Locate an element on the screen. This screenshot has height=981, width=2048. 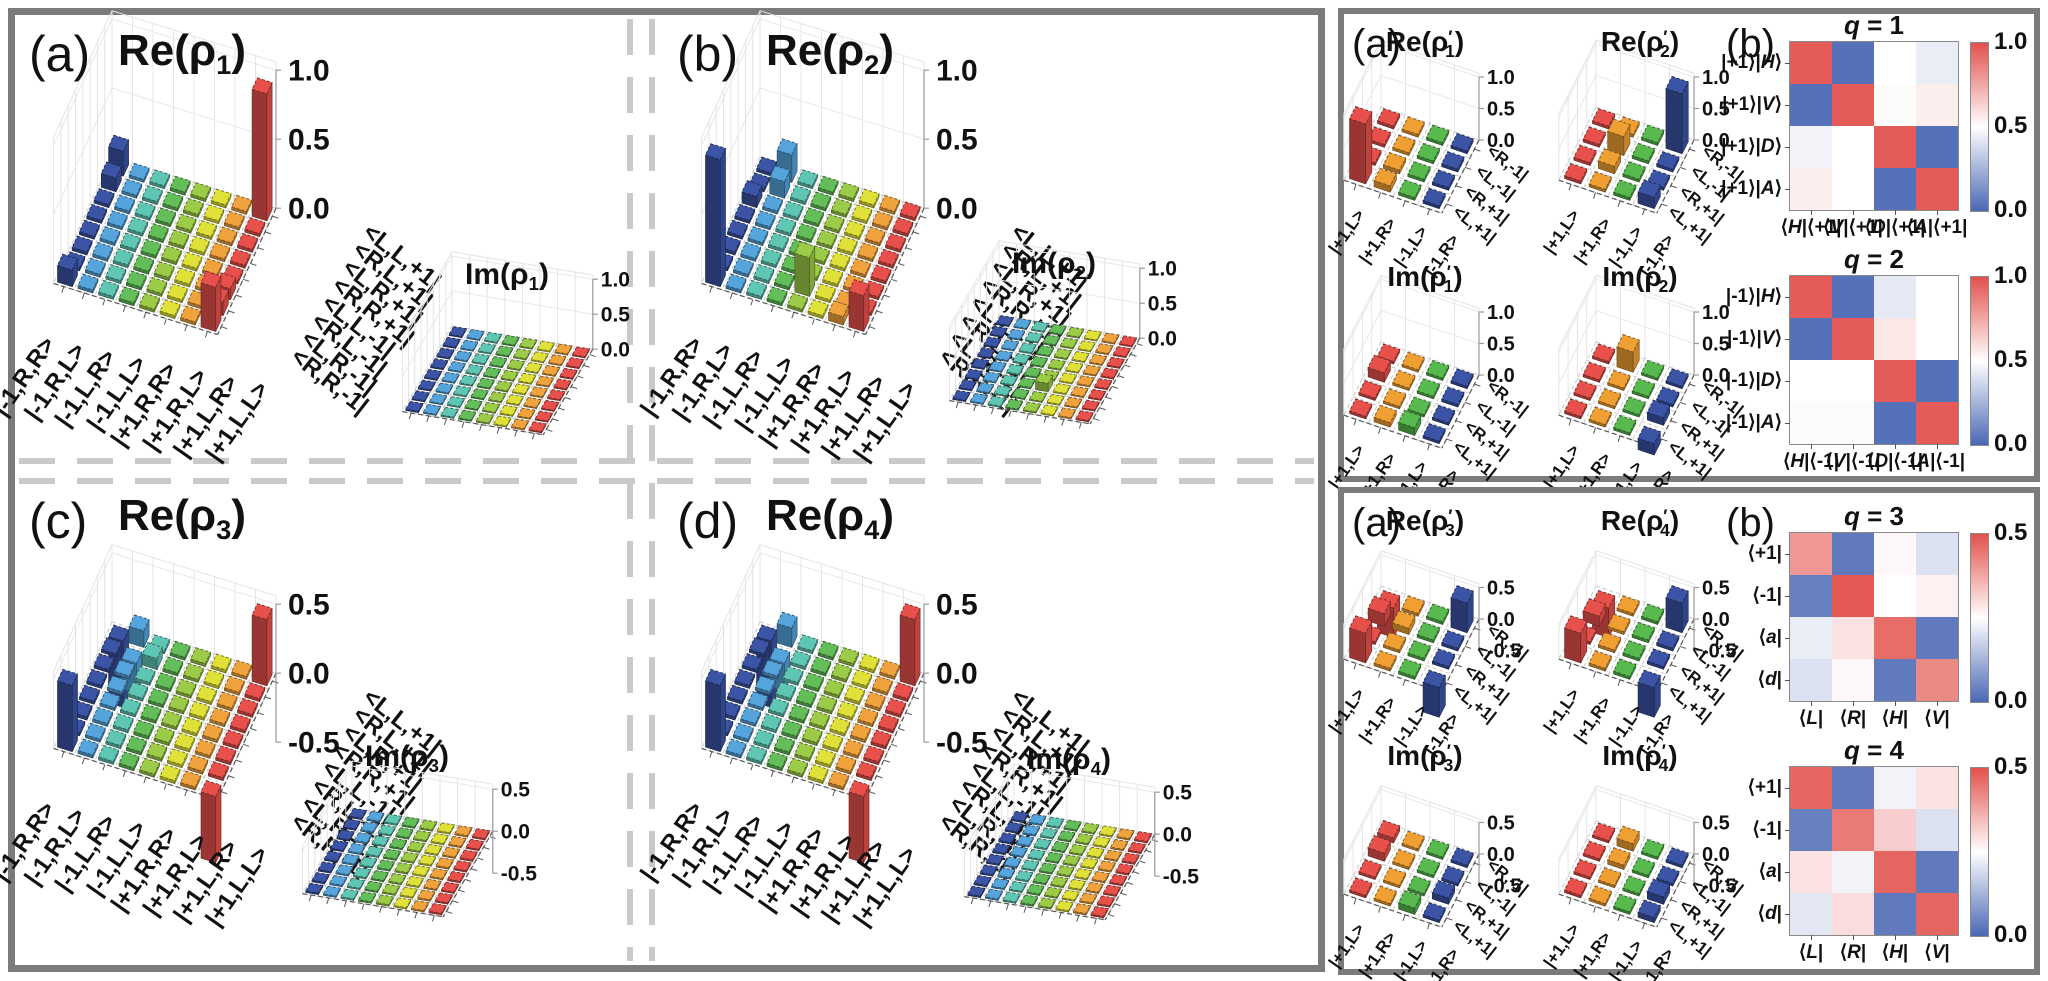
chart-title: Re(ρ′ 2) is located at coordinates (1640, 43).